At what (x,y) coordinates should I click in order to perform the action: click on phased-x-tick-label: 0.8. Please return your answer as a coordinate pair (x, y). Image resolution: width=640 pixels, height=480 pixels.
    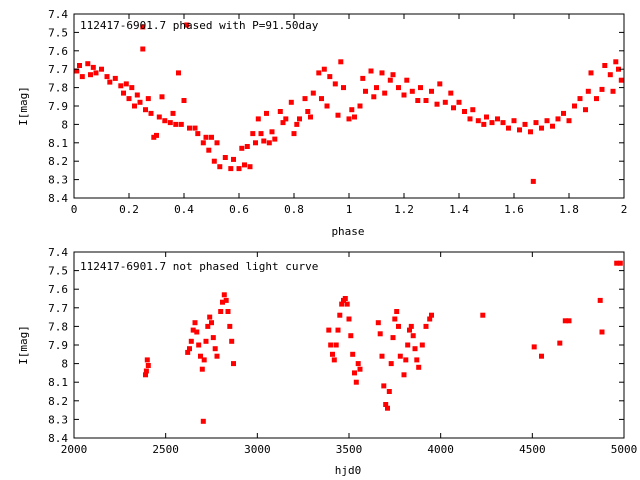
    Looking at the image, I should click on (294, 209).